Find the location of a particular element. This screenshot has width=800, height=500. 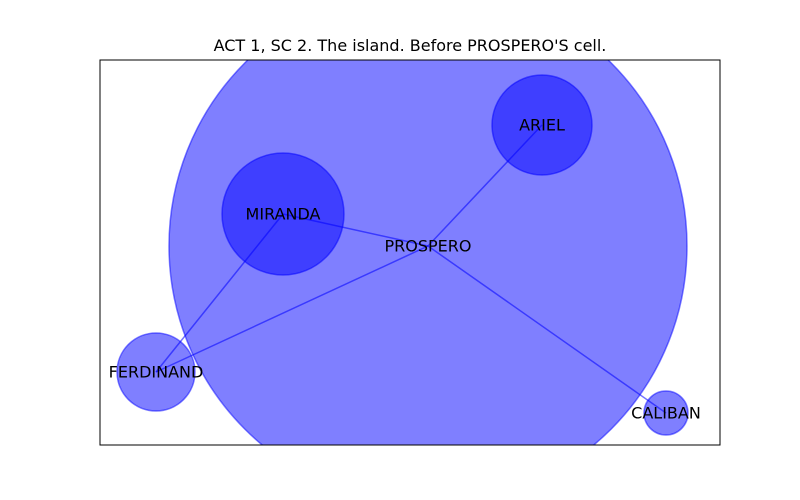

edge-prospero-miranda is located at coordinates (355, 230).